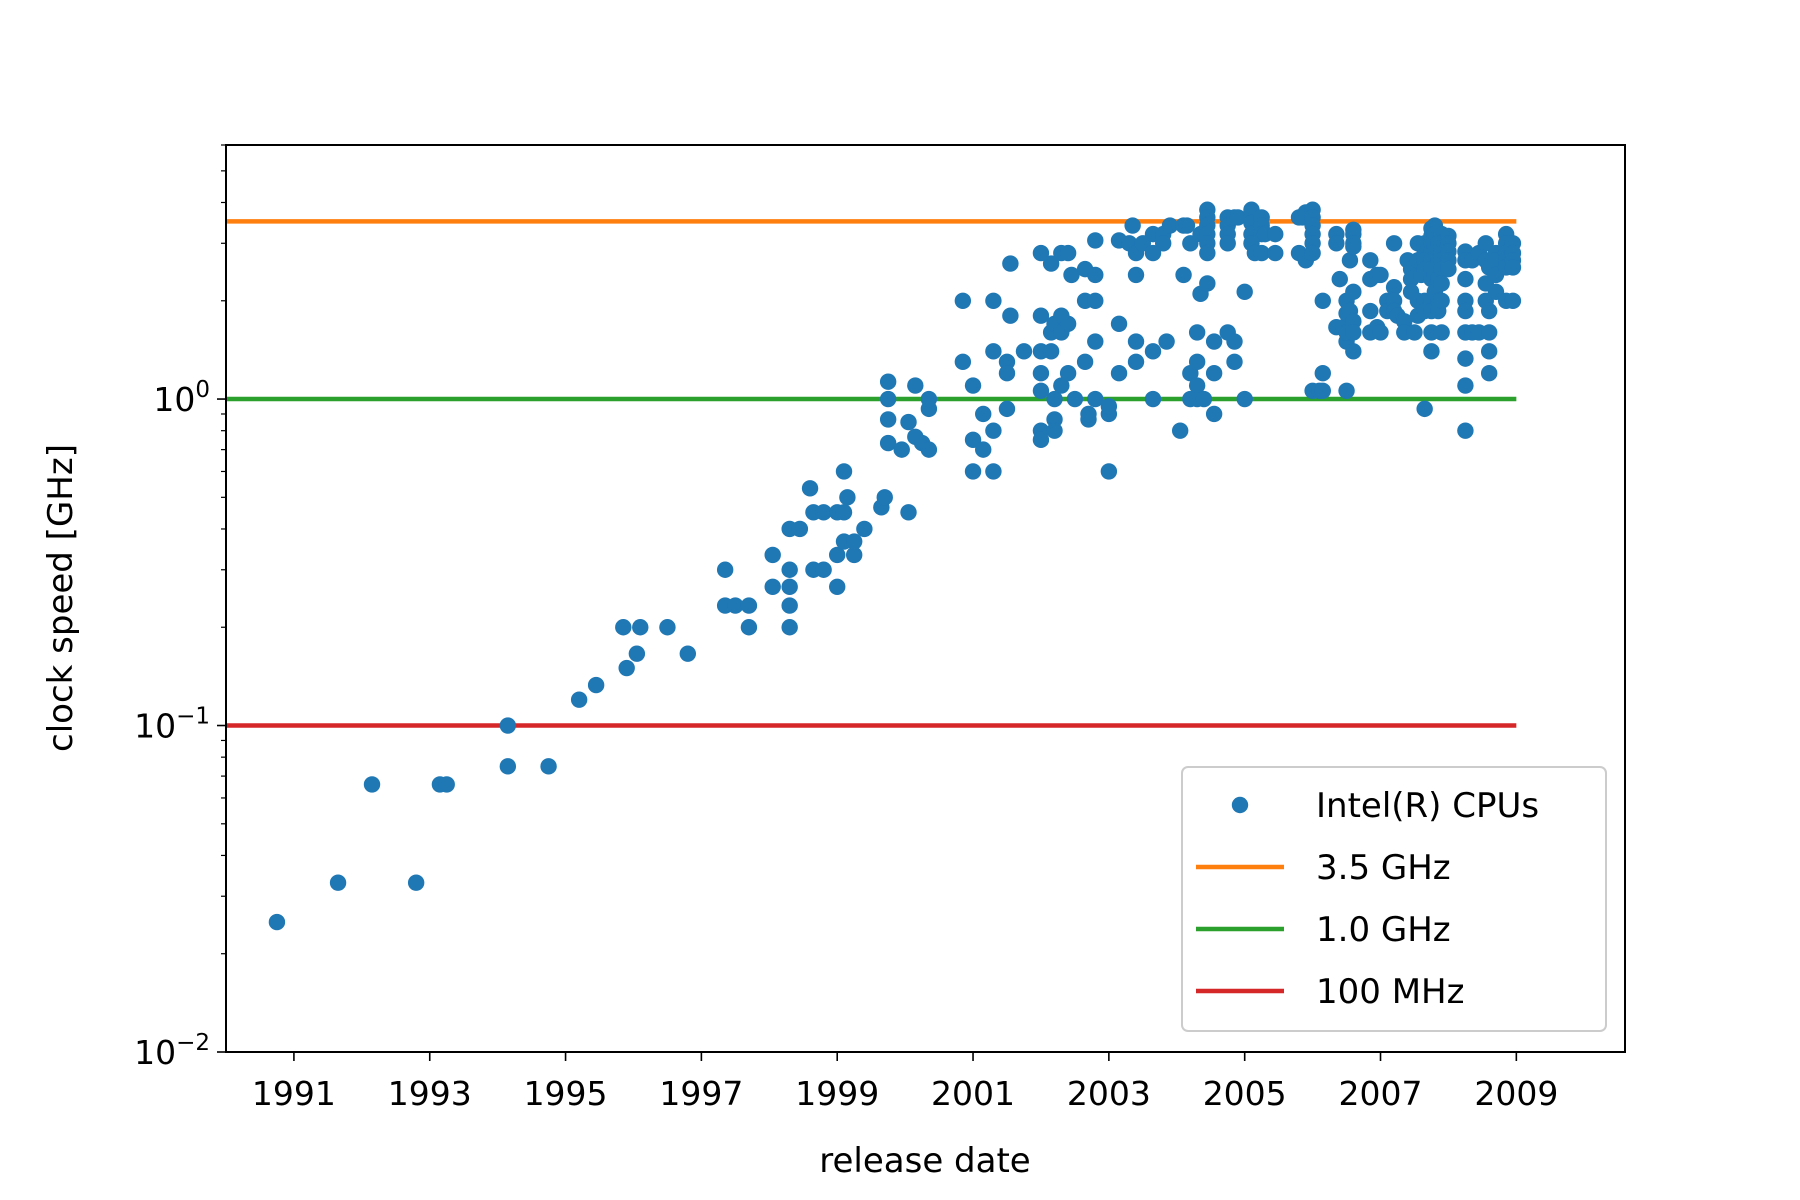 This screenshot has height=1200, width=1800. I want to click on x-axis: 1991 1993 1995 1997 1999 2001 2003 2005 2007 2009, so click(905, 1082).